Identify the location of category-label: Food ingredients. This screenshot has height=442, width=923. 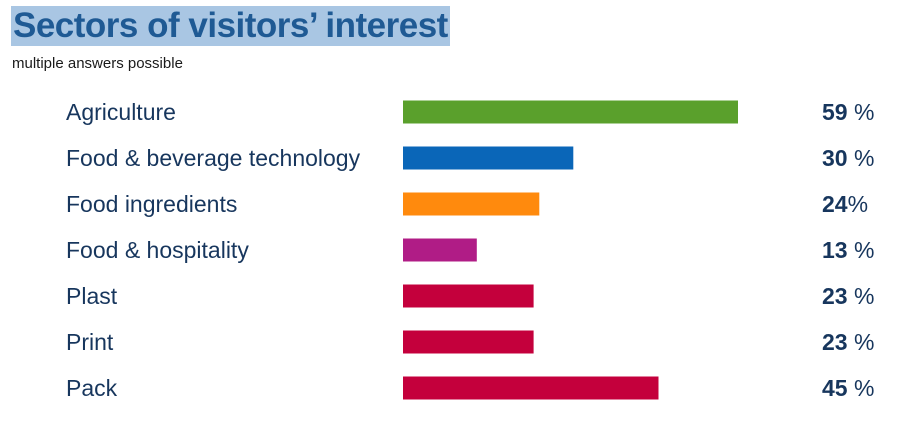
(151, 204).